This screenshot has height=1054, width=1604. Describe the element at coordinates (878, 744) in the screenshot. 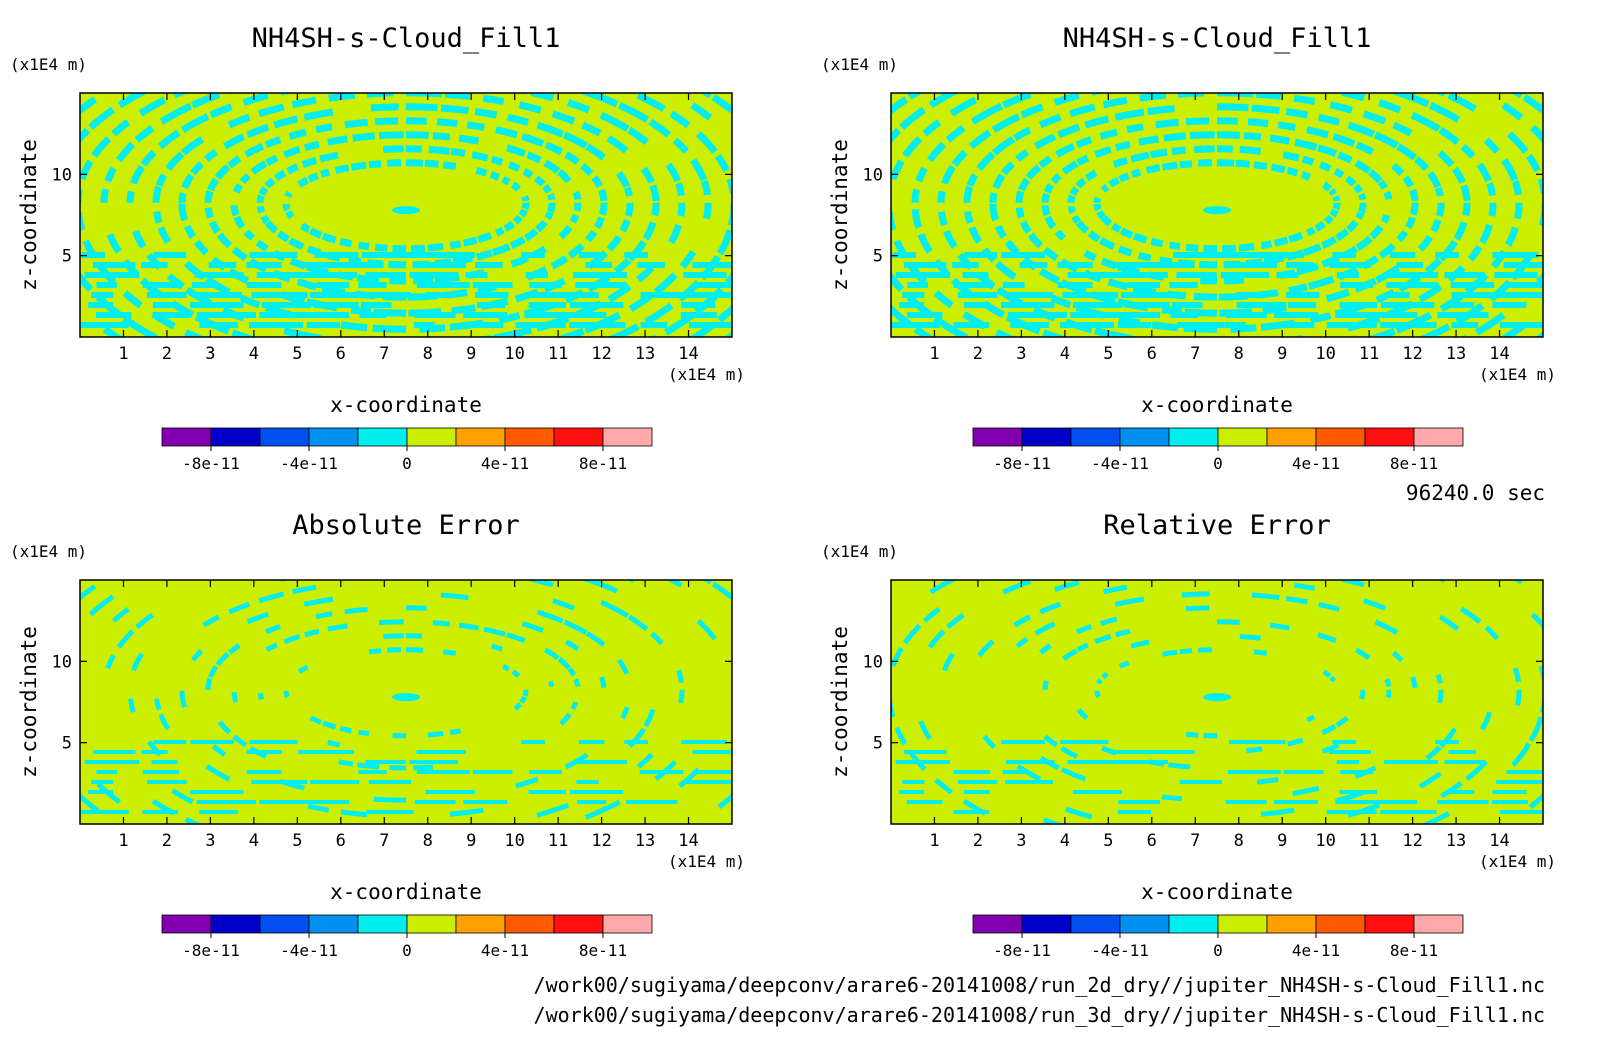

I see `y-tick-label: 5` at that location.